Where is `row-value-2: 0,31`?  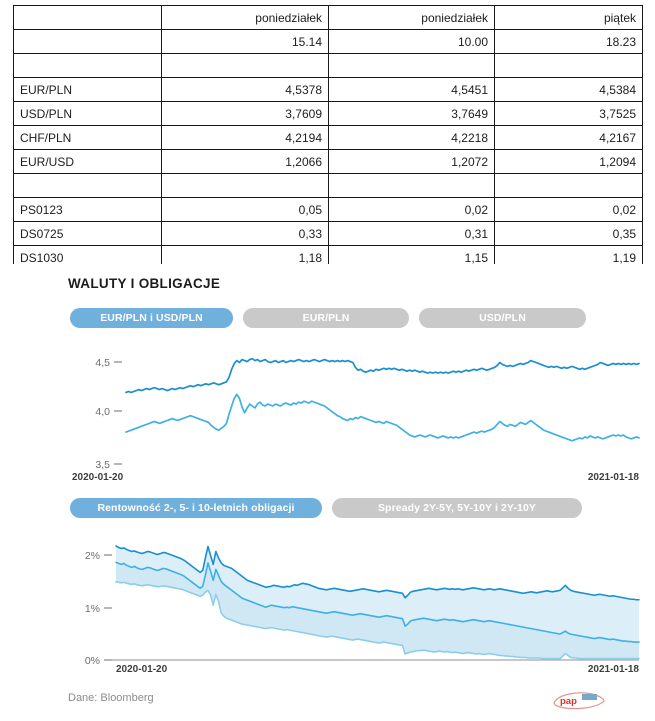 row-value-2: 0,31 is located at coordinates (411, 233).